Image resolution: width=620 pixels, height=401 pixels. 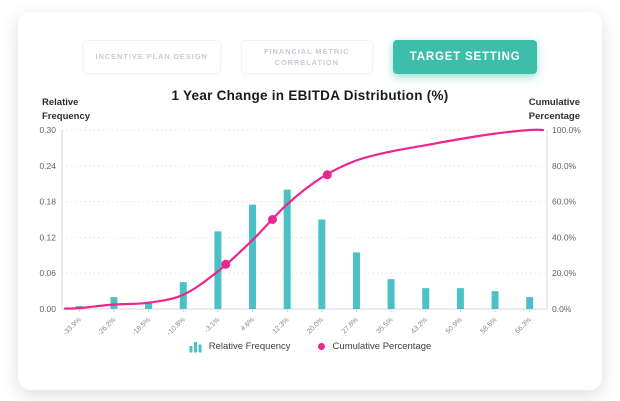 I want to click on x-tick-label: 50.9%, so click(x=454, y=325).